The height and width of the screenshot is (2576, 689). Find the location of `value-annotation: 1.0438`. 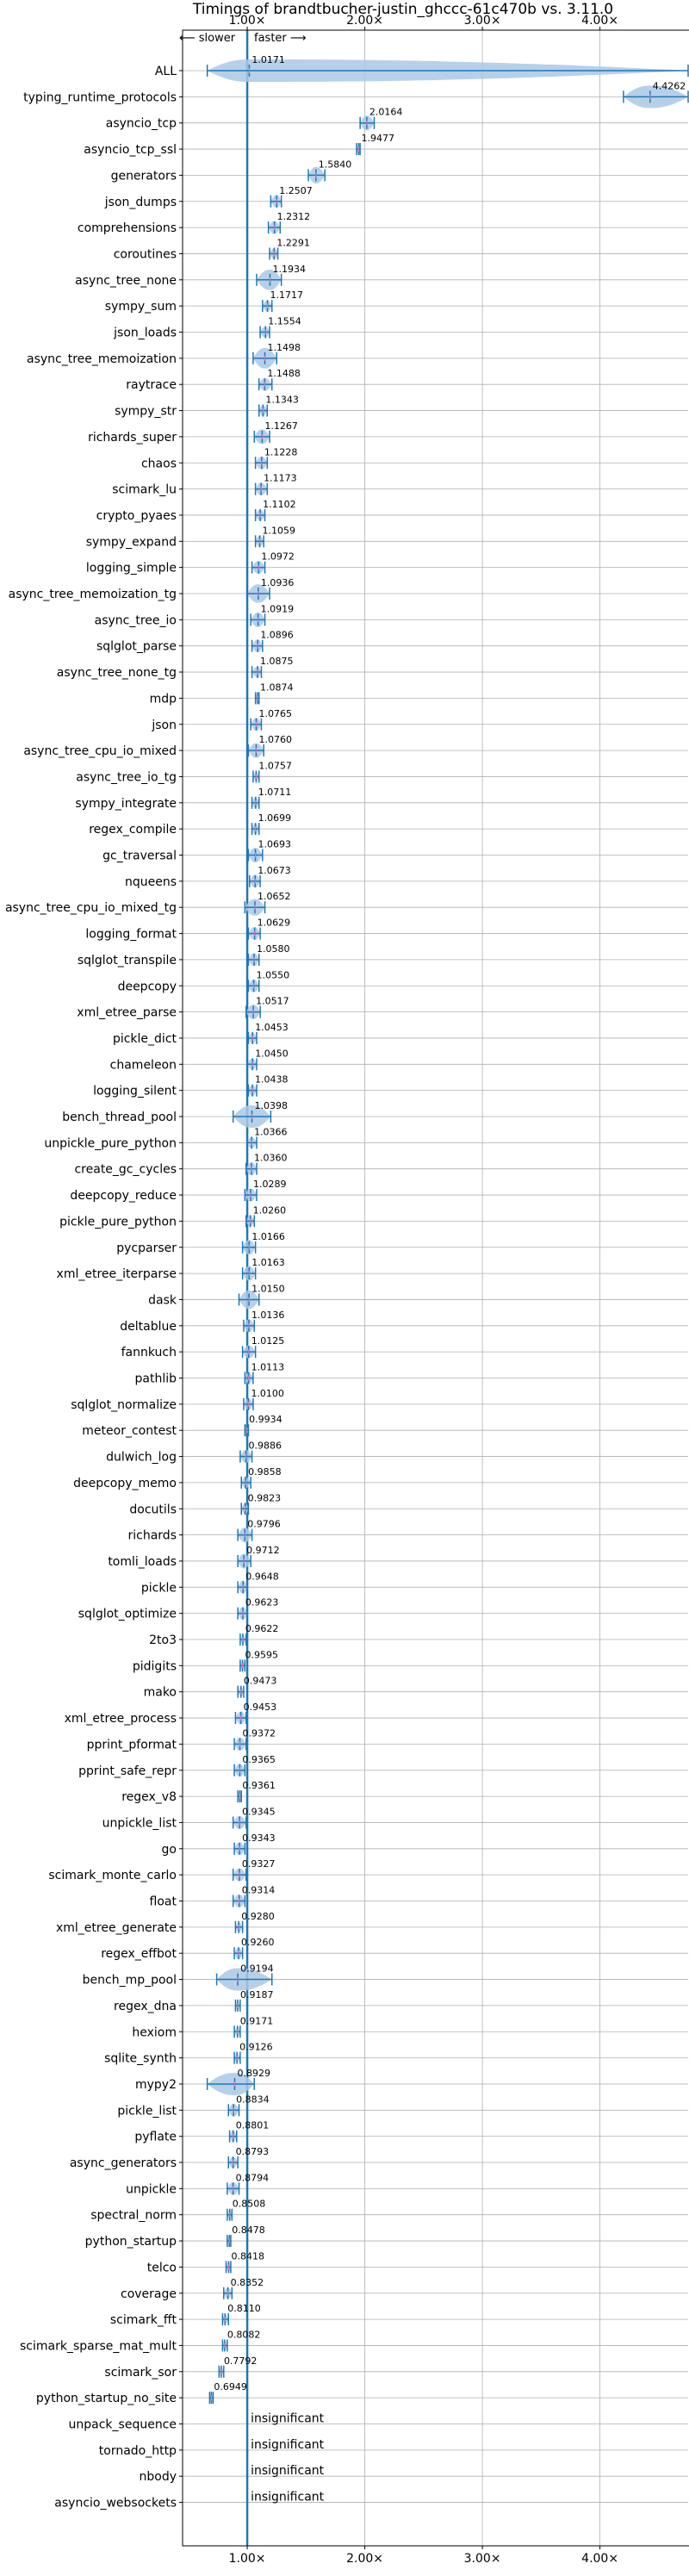

value-annotation: 1.0438 is located at coordinates (272, 1080).